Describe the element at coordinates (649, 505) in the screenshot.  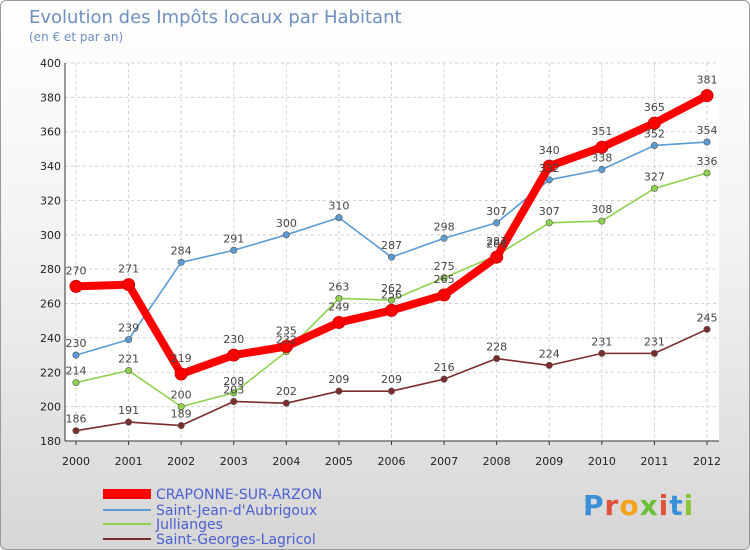
I see `logo-letter: x` at that location.